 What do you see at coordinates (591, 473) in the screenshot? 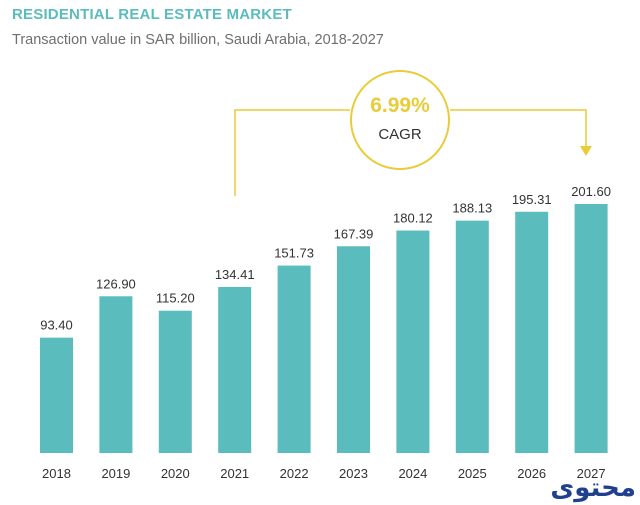
I see `x-tick-2027: 2027` at bounding box center [591, 473].